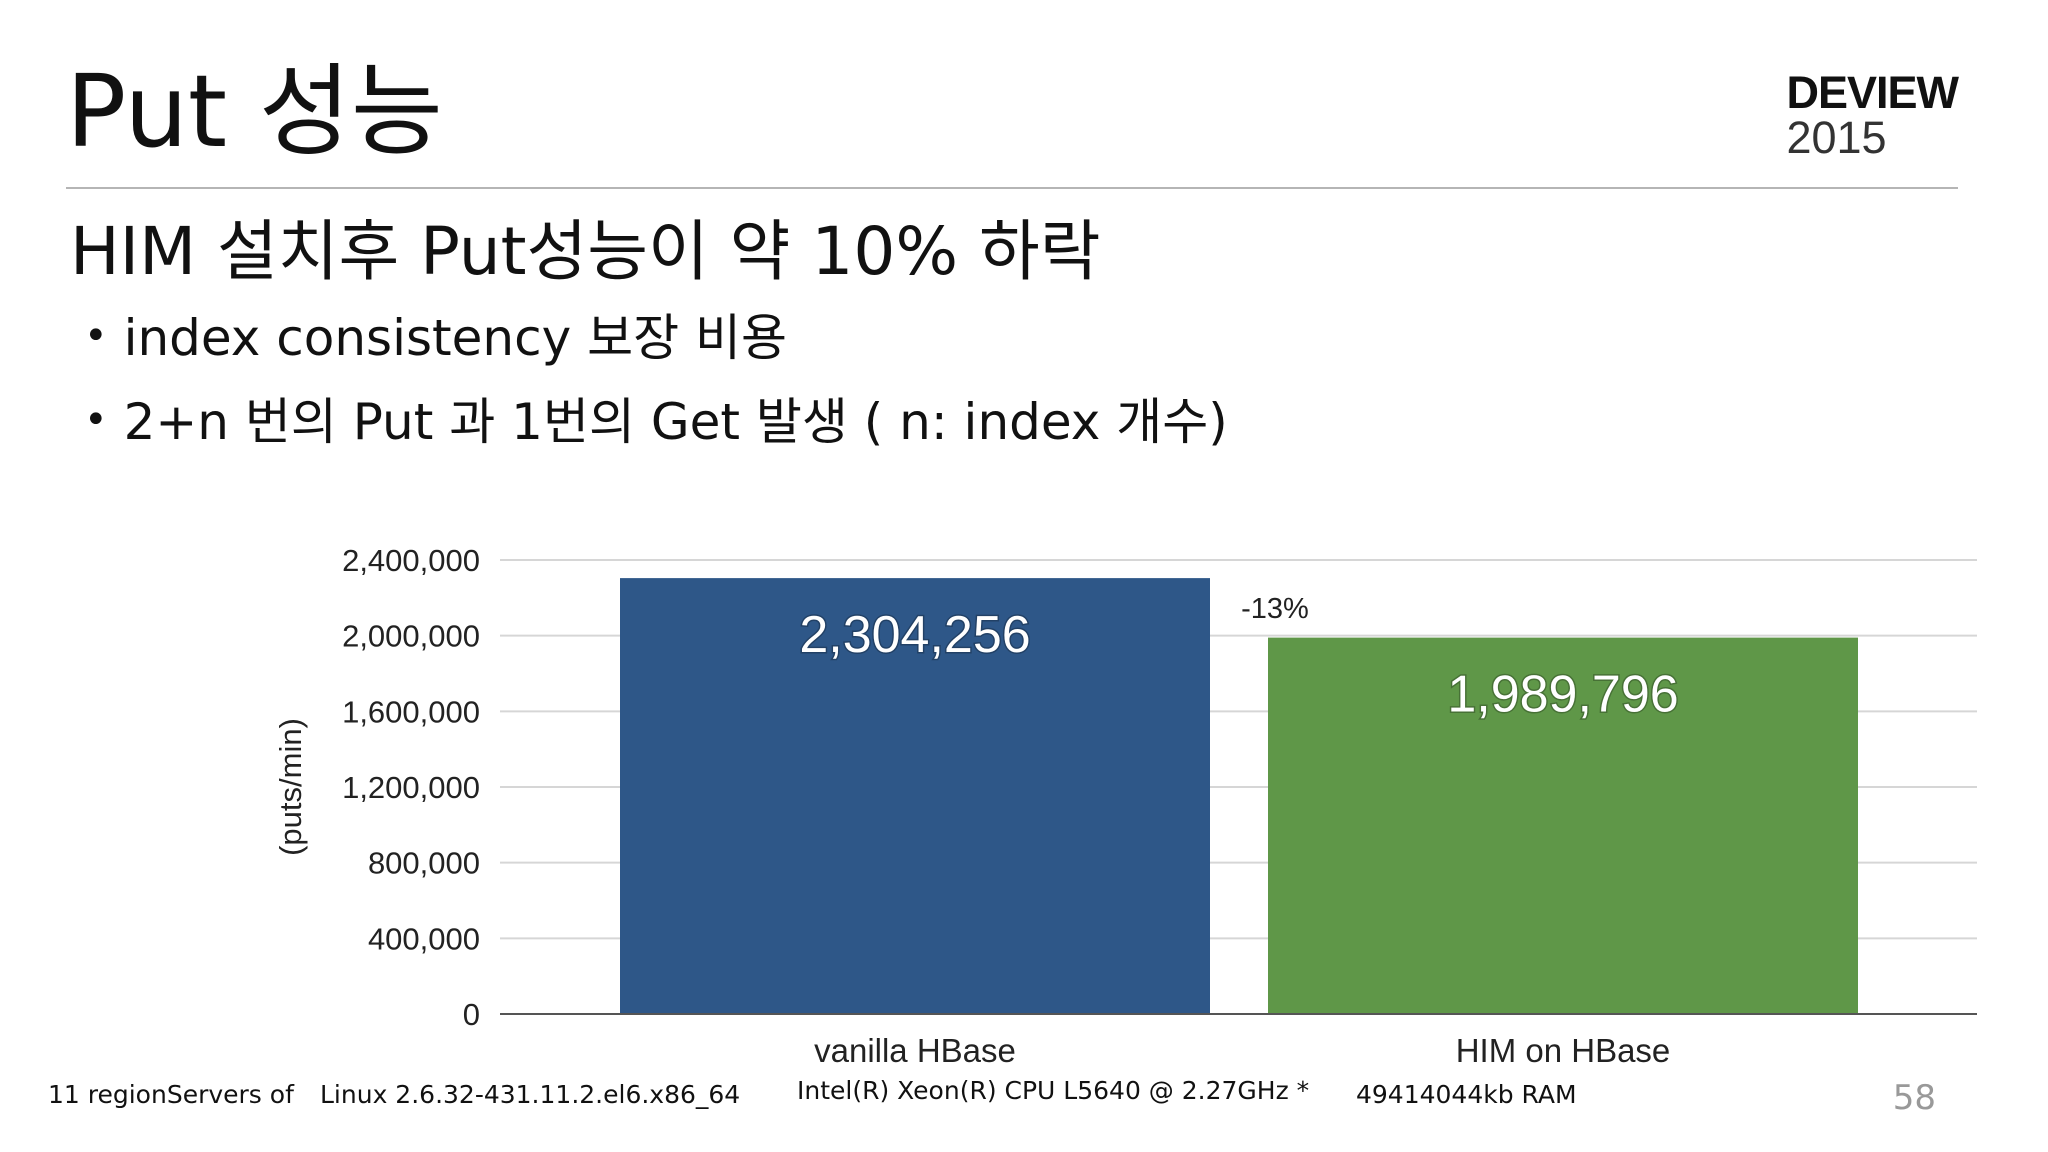 The image size is (2048, 1152). Describe the element at coordinates (411, 560) in the screenshot. I see `y-tick-label: 2,400,000` at that location.